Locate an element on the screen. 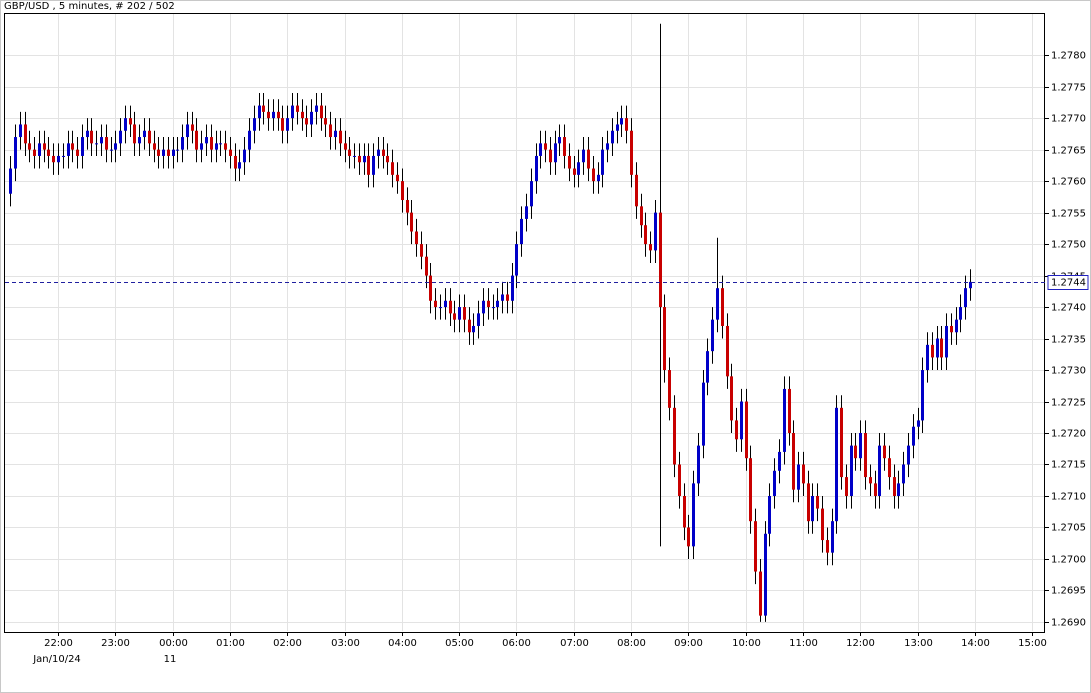 The image size is (1091, 693). y-tick-label: 1.2760 is located at coordinates (1068, 182).